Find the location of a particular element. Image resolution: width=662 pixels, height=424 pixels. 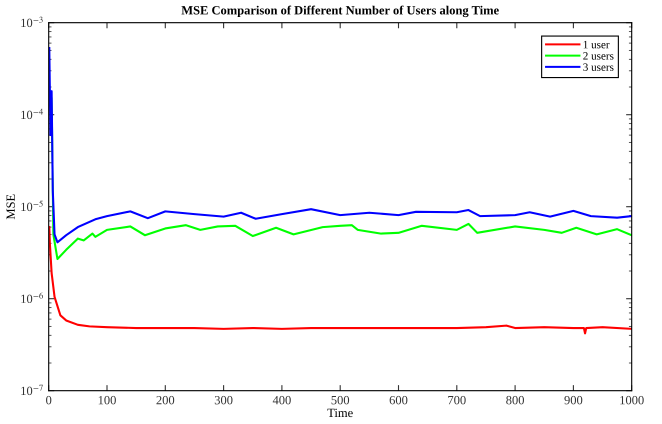

chart-title: MSE Comparison of Different Number of Users along Time is located at coordinates (340, 12).